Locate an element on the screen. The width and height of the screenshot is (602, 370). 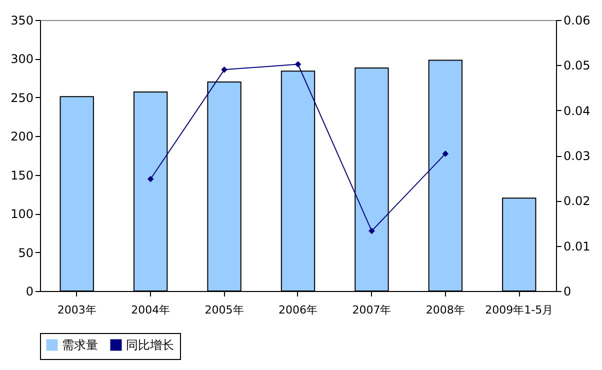
y-tick-label: 0 is located at coordinates (30, 291).